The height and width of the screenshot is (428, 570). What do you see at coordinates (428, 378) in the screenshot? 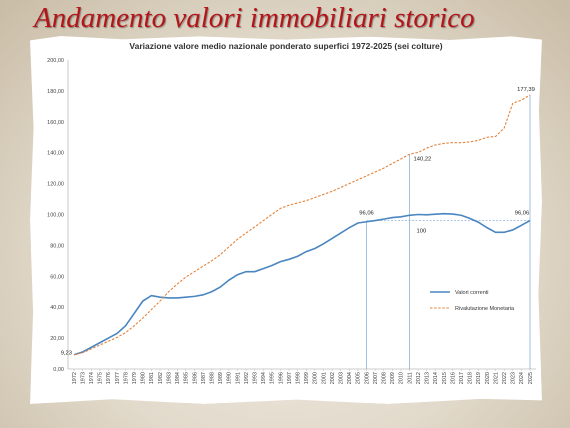
I see `x-tick-label: 2013` at bounding box center [428, 378].